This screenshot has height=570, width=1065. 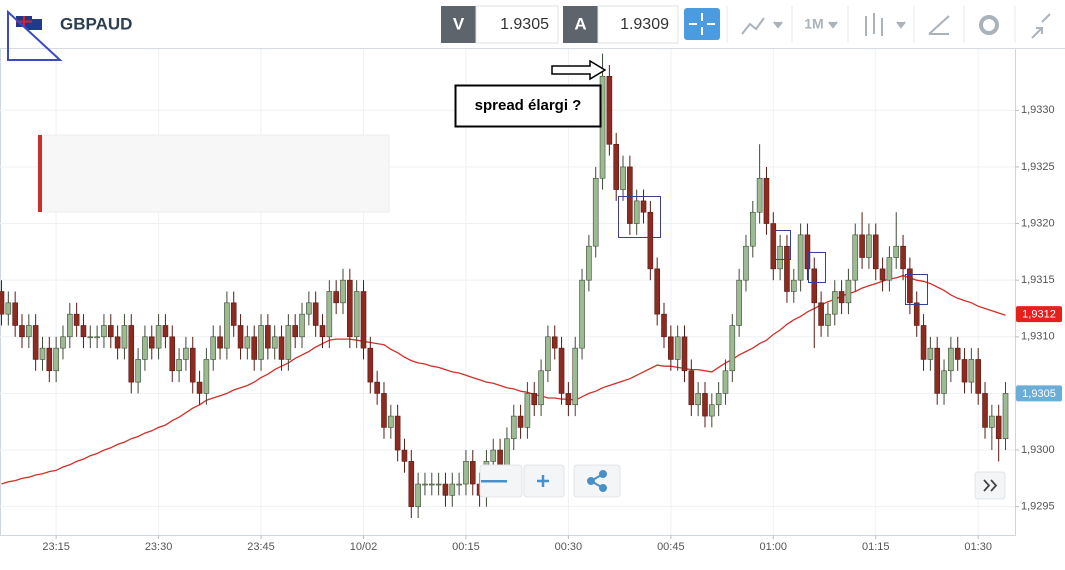 I want to click on y-tick-label: 1,9310, so click(x=1038, y=337).